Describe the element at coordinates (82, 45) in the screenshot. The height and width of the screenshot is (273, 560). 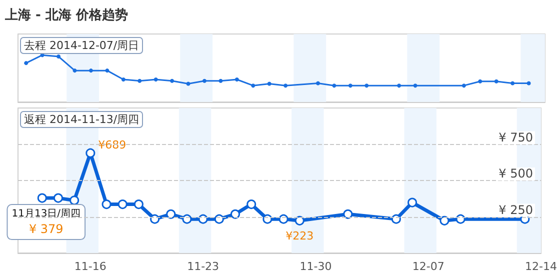
I see `chart-subtitle: 去程 2014-12-07/周日` at that location.